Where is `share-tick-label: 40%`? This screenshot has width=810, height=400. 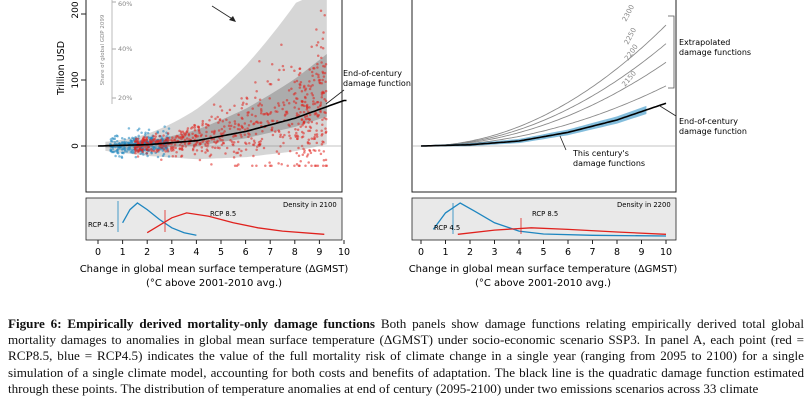 share-tick-label: 40% is located at coordinates (125, 49).